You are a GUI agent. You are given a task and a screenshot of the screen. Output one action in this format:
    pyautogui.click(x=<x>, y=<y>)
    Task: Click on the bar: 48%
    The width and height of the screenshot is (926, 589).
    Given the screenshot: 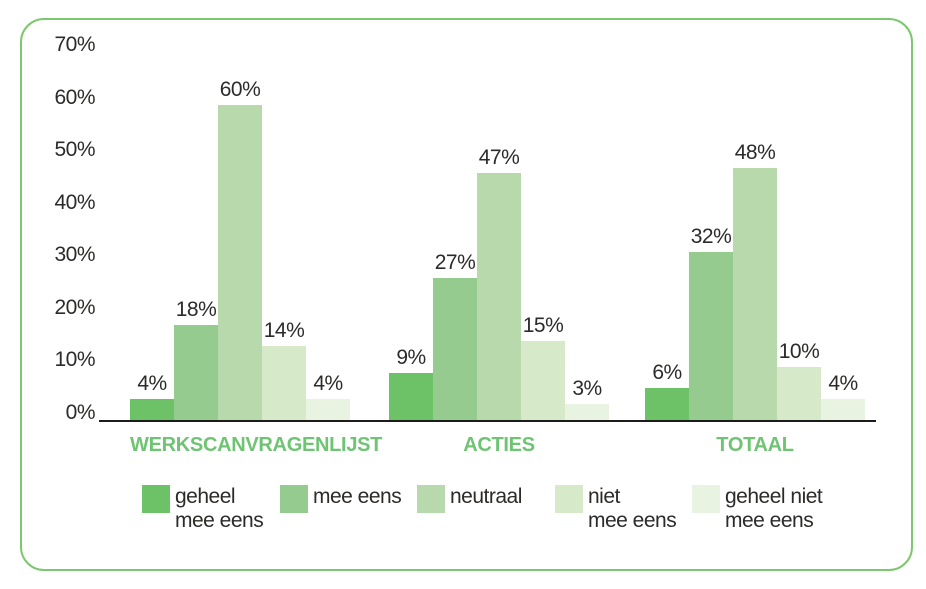 What is the action you would take?
    pyautogui.click(x=755, y=280)
    